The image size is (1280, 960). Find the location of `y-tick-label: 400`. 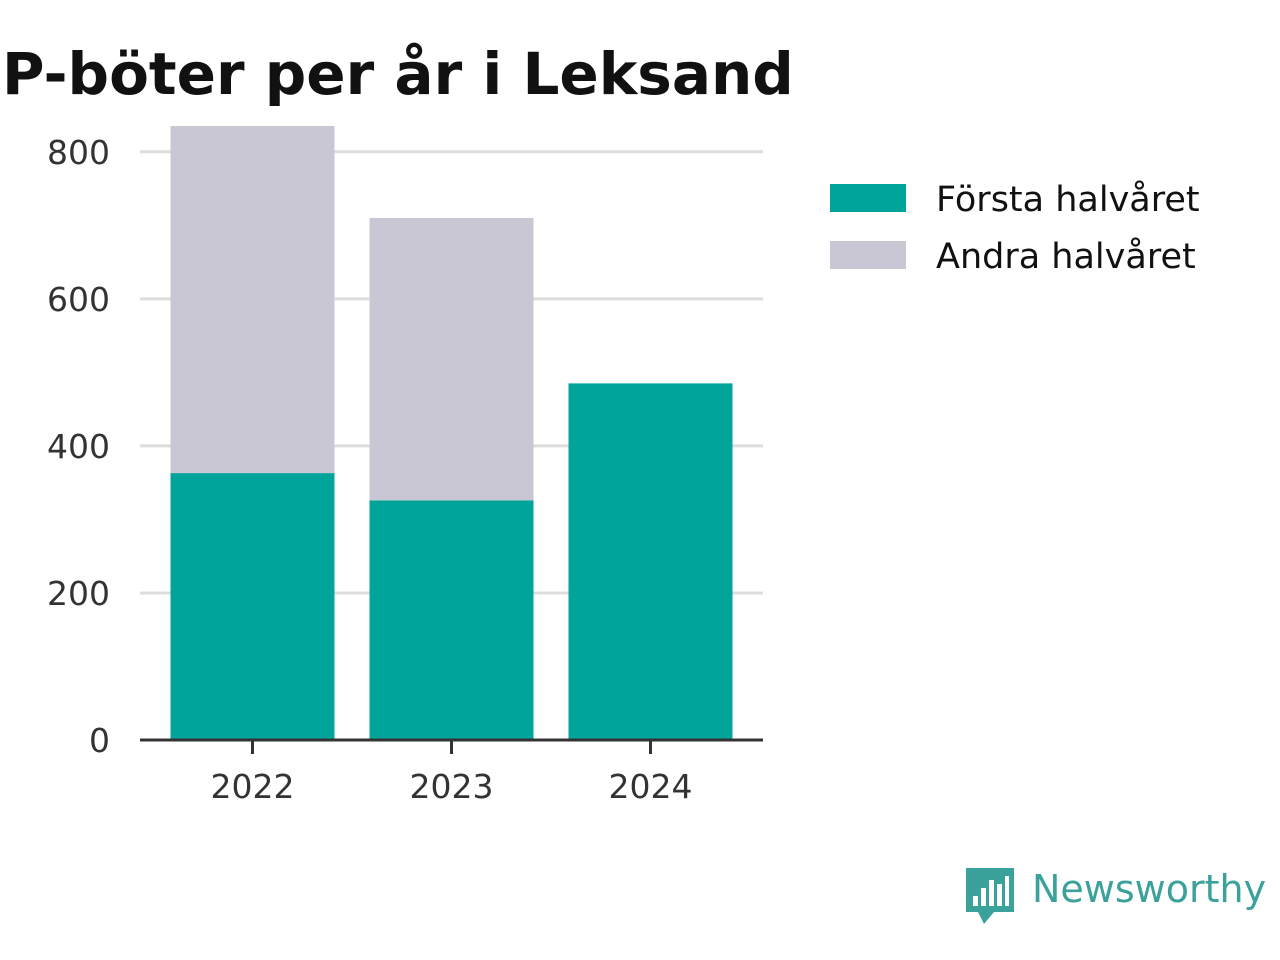

y-tick-label: 400 is located at coordinates (78, 446).